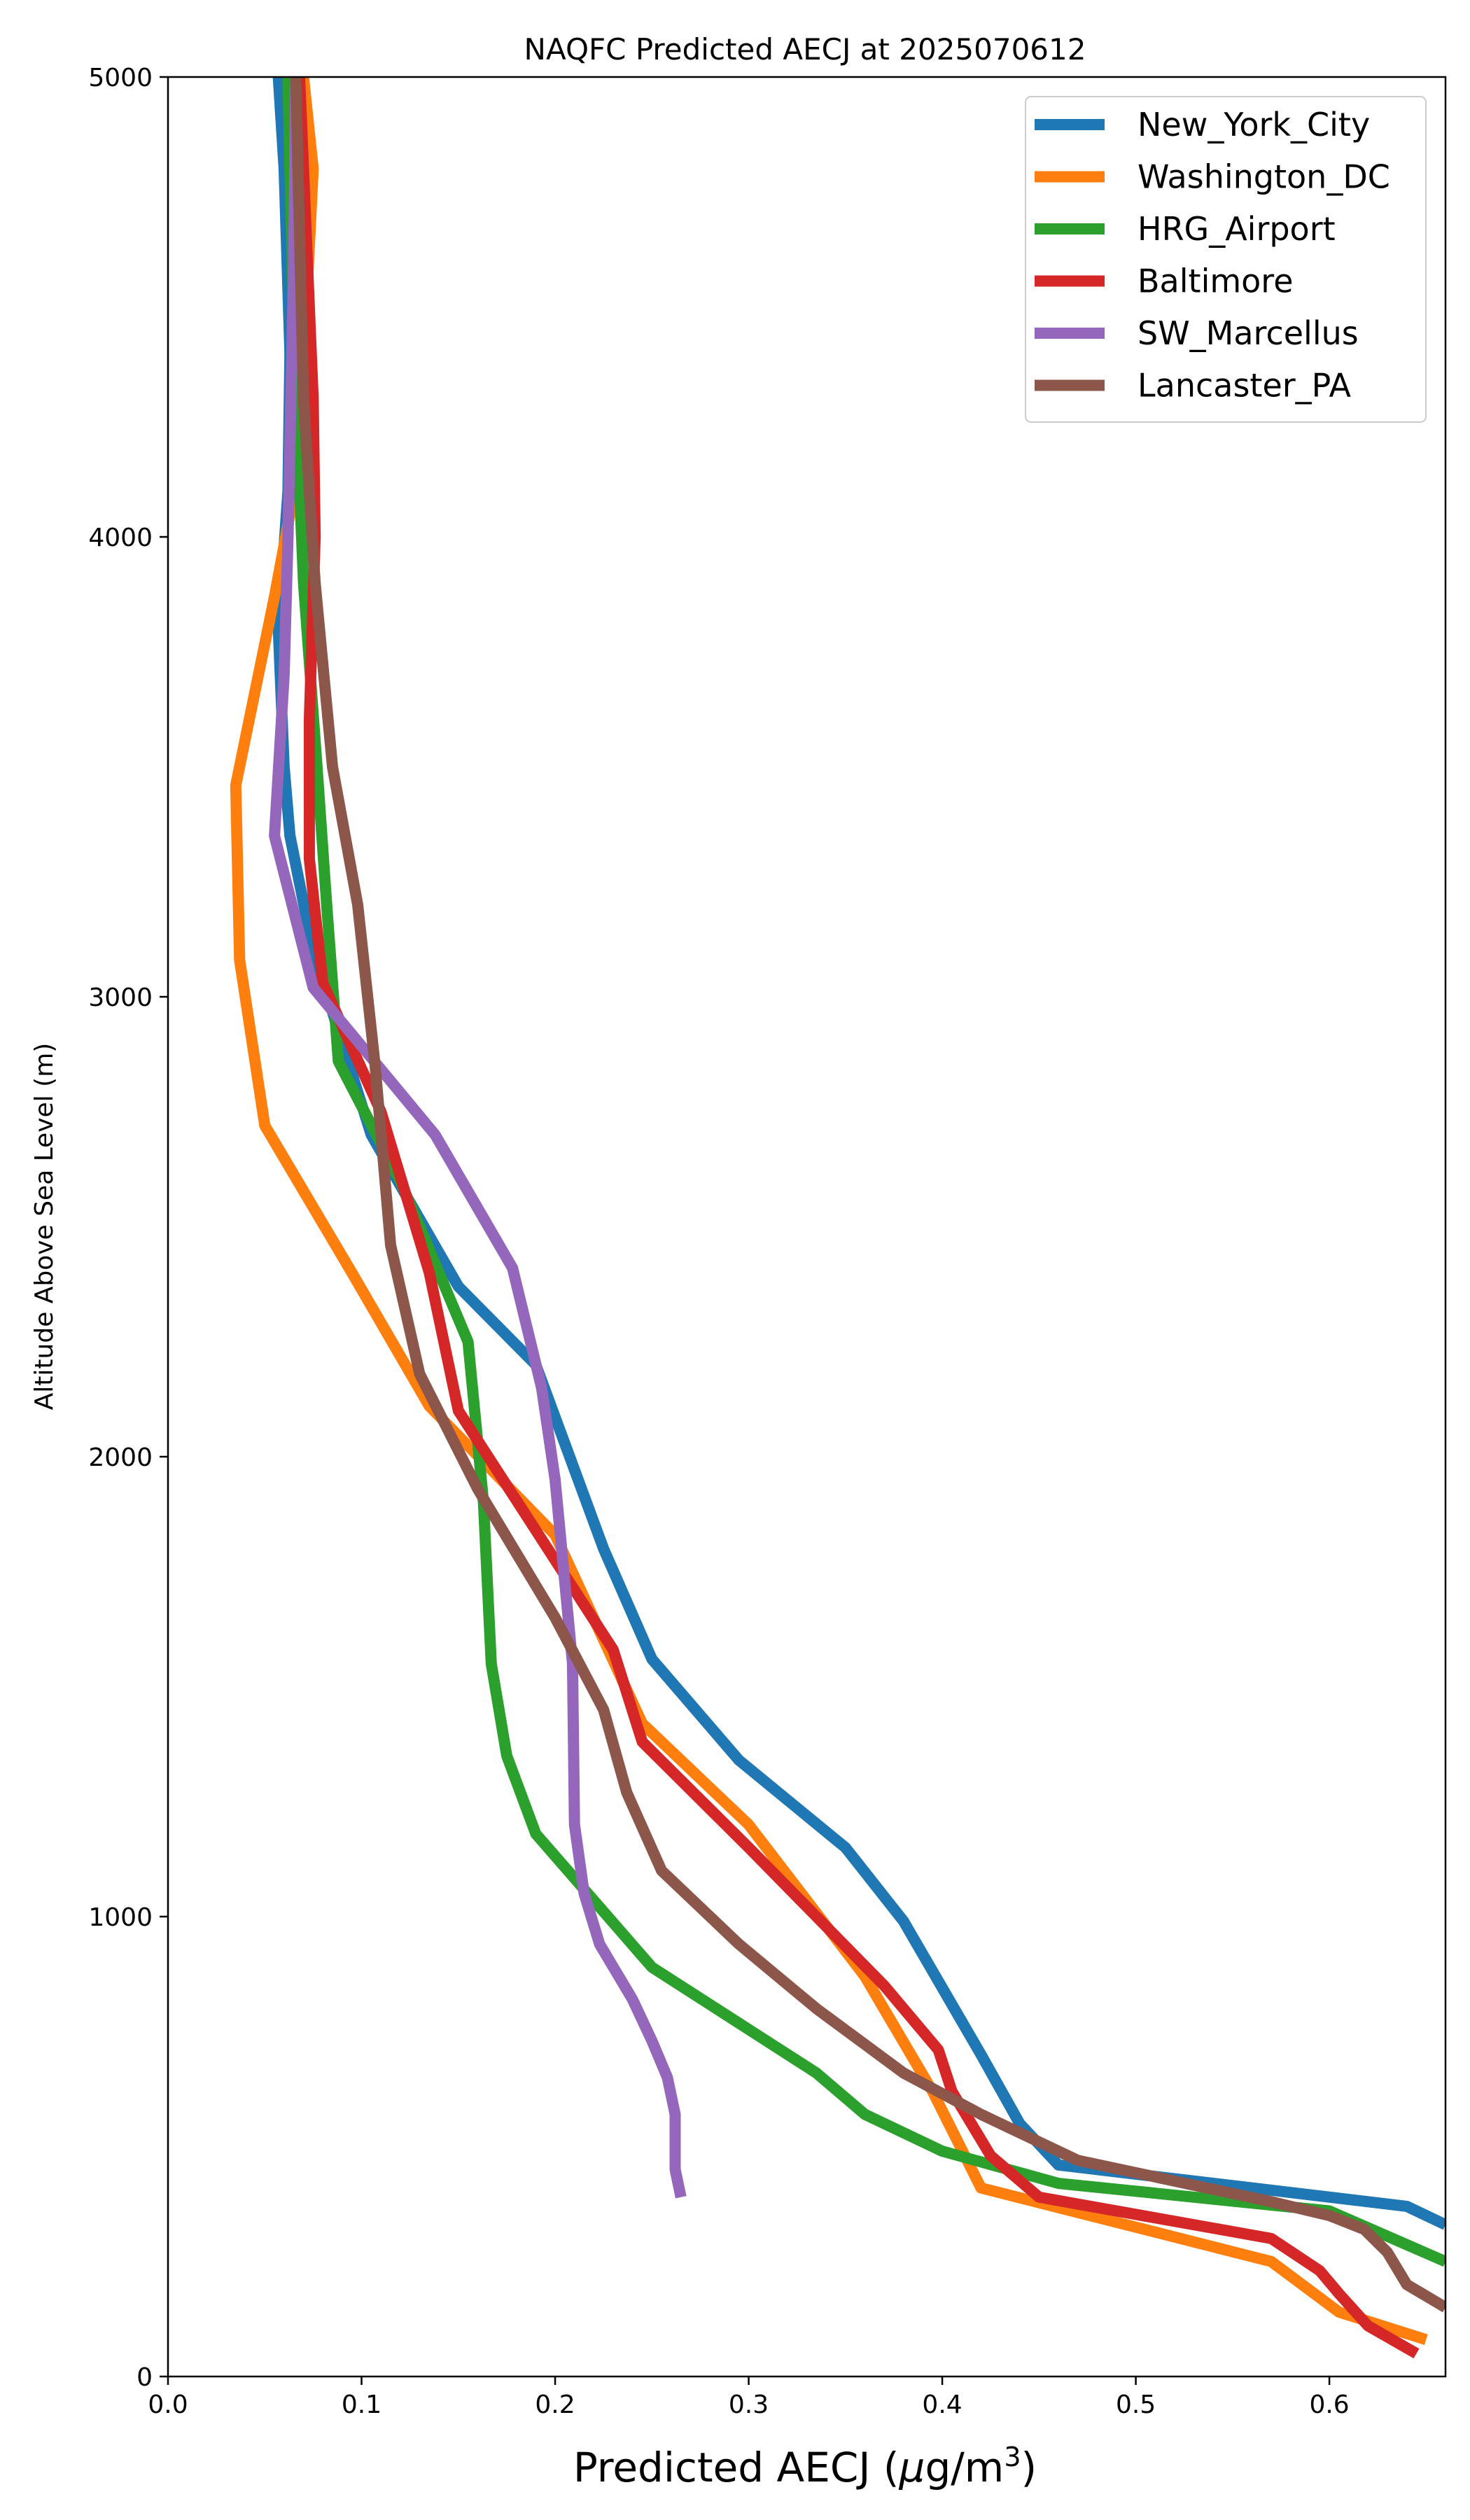 The width and height of the screenshot is (1470, 2520). What do you see at coordinates (168, 2404) in the screenshot?
I see `x-tick-label: 0.0` at bounding box center [168, 2404].